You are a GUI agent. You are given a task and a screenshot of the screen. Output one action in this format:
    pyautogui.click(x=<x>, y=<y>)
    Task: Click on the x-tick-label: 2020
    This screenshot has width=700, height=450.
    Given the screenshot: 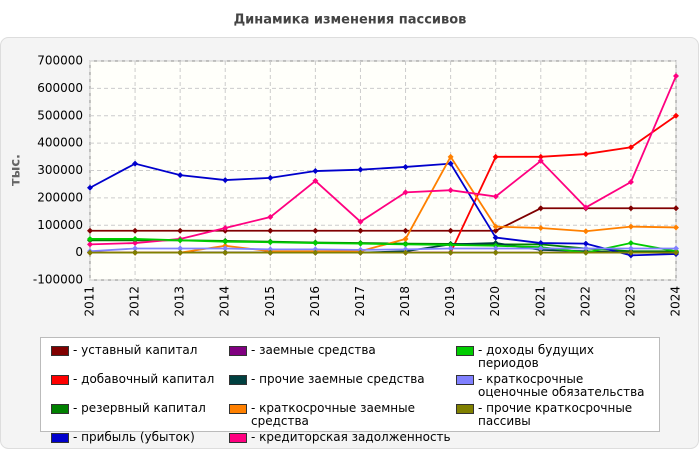 What is the action you would take?
    pyautogui.click(x=495, y=301)
    